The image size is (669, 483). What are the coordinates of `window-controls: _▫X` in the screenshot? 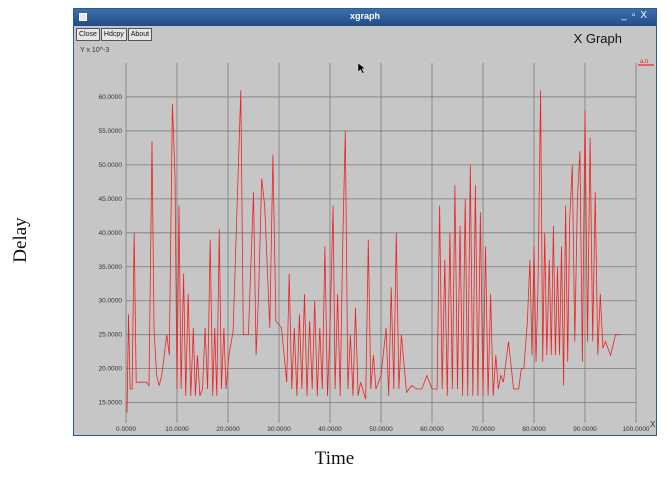 It's located at (636, 15).